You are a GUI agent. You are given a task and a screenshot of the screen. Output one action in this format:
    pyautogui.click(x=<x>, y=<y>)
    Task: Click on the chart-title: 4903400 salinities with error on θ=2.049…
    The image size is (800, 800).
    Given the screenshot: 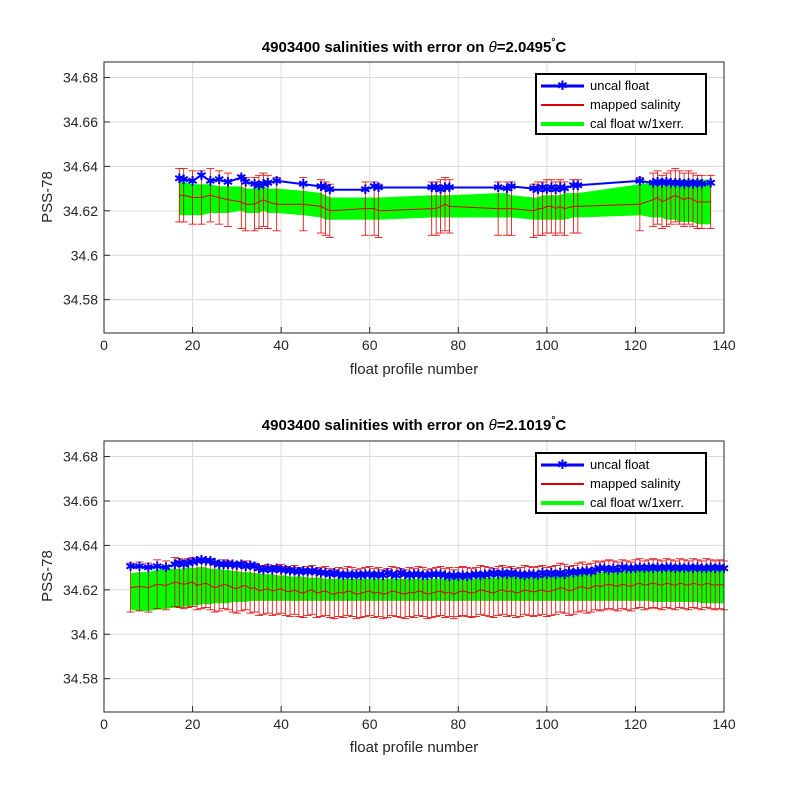 What is the action you would take?
    pyautogui.click(x=414, y=46)
    